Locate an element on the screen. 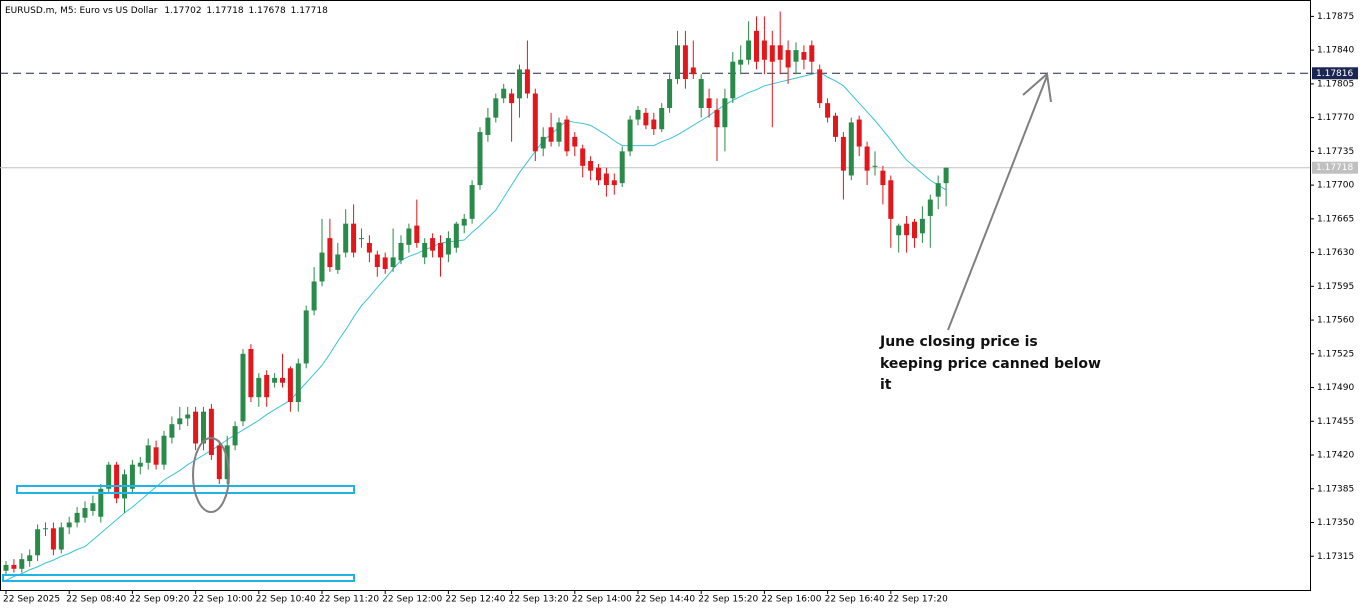  y-tick-label: 1.17455 is located at coordinates (1335, 422).